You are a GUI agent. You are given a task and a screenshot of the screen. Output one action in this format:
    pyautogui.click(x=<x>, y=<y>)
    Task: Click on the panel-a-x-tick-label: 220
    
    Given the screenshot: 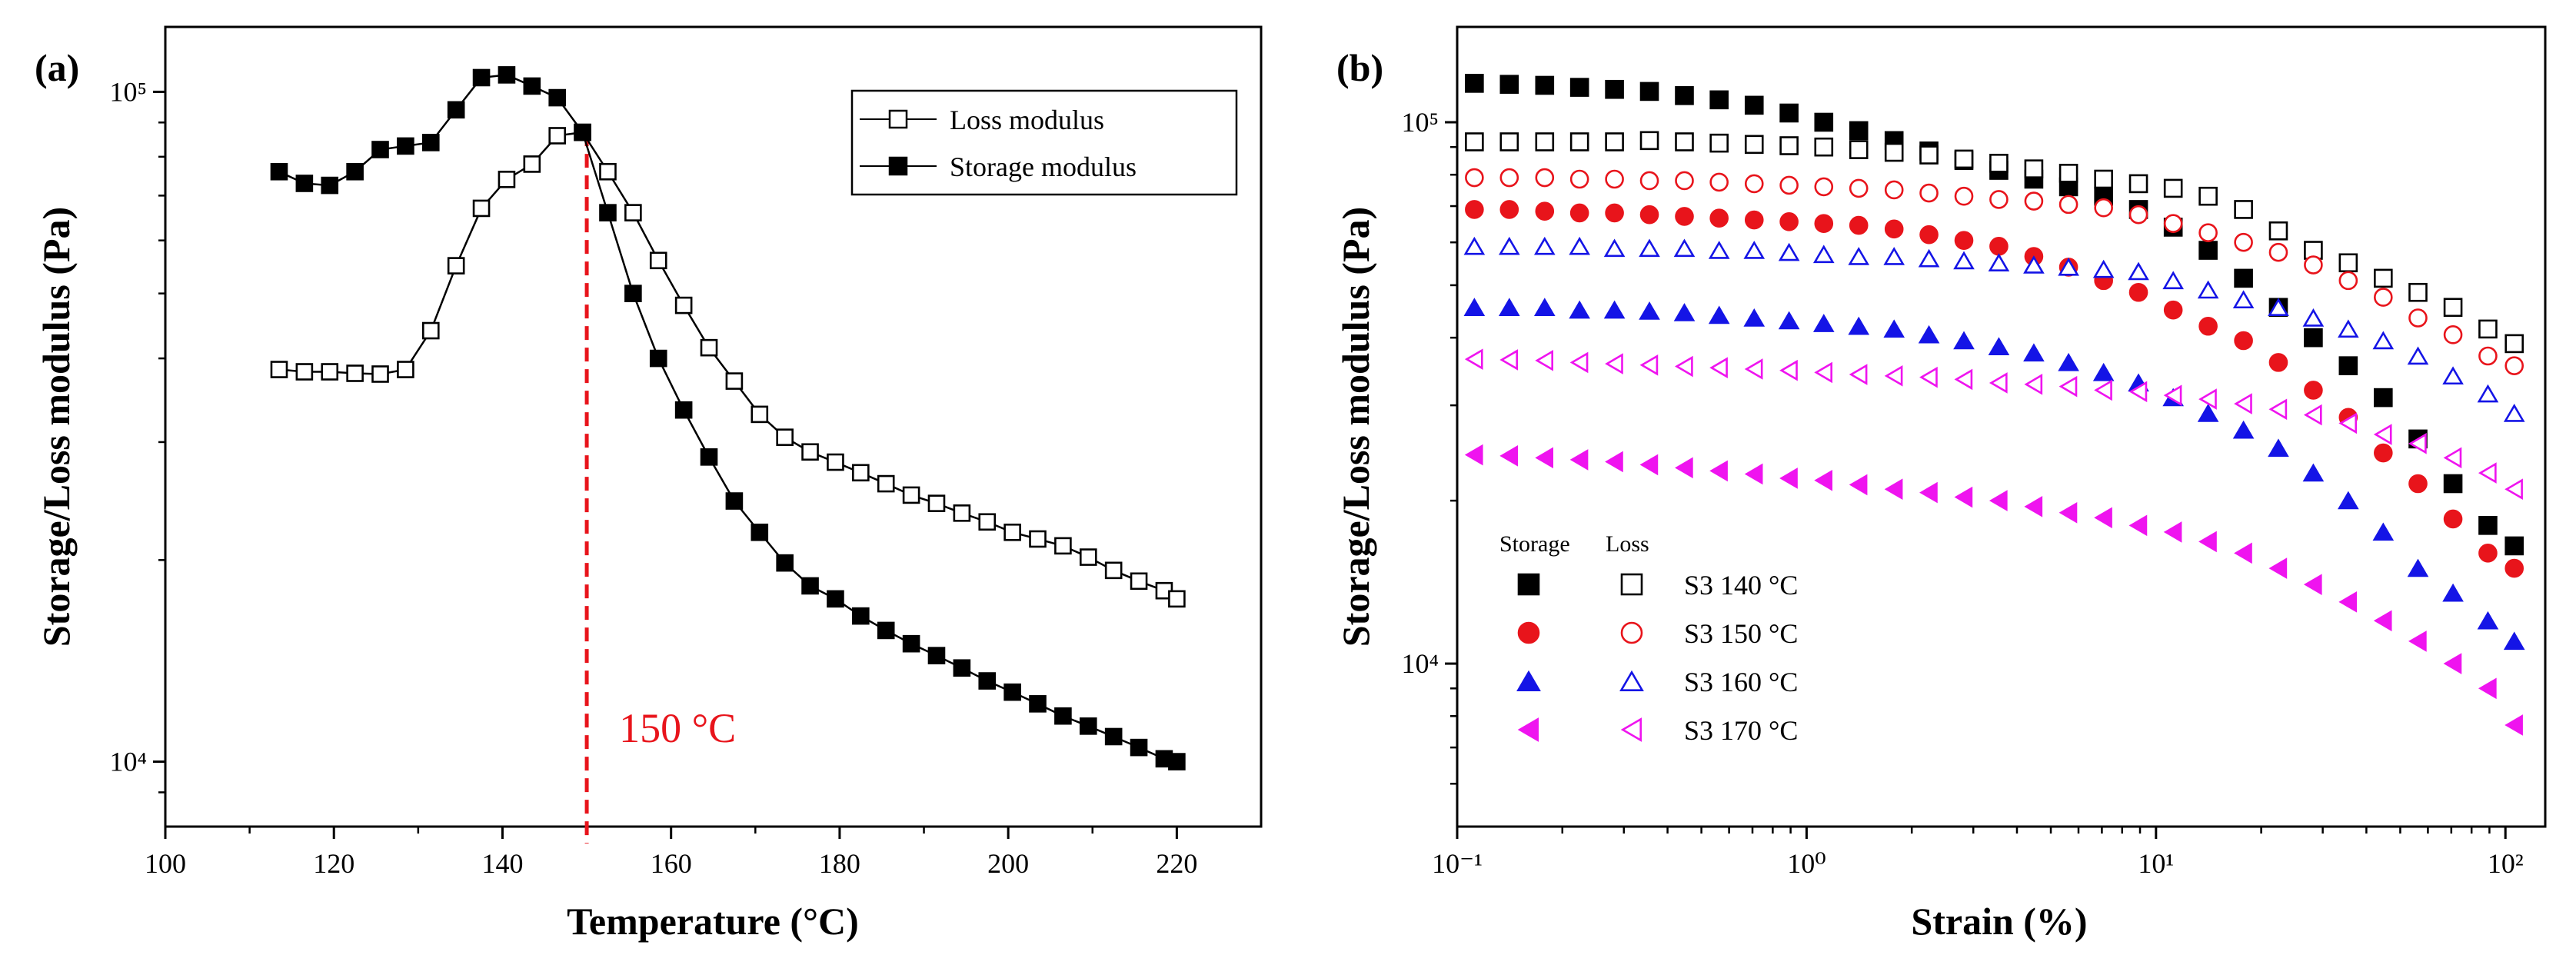 What is the action you would take?
    pyautogui.click(x=1176, y=863)
    